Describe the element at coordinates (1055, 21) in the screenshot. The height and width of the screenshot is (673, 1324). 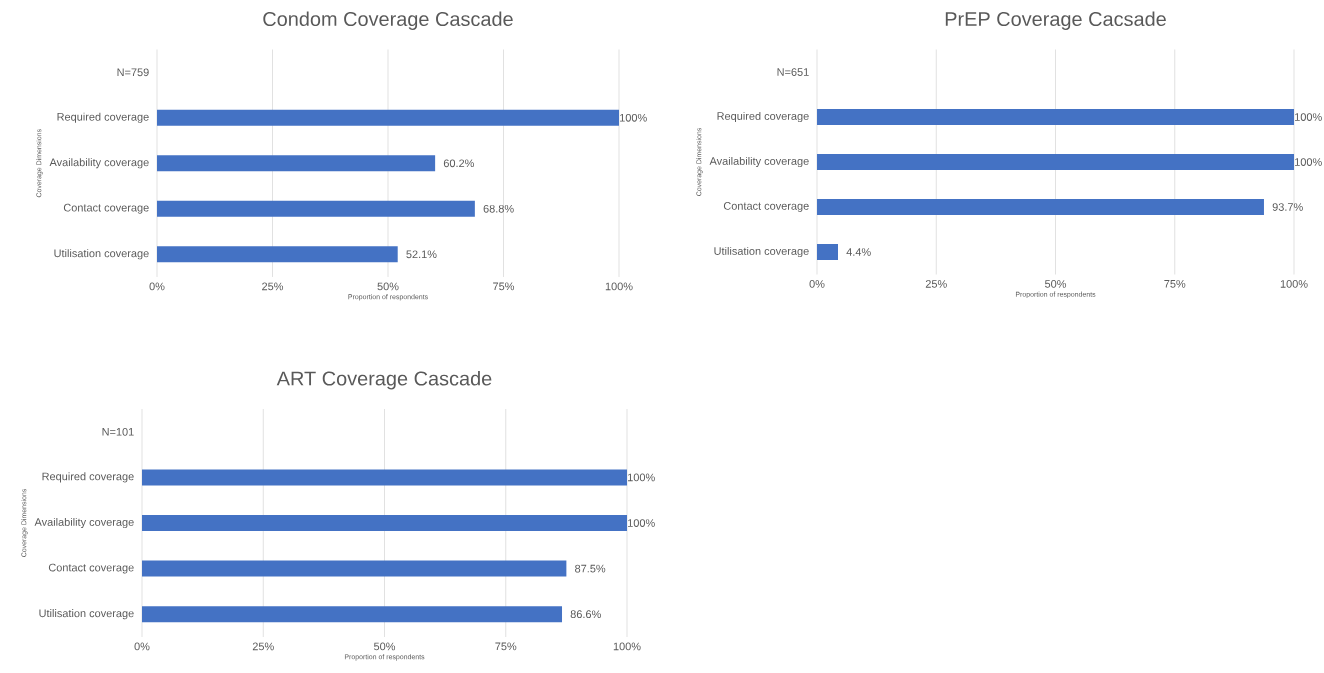
I see `chart-title: PrEP Coverage Cacsade` at that location.